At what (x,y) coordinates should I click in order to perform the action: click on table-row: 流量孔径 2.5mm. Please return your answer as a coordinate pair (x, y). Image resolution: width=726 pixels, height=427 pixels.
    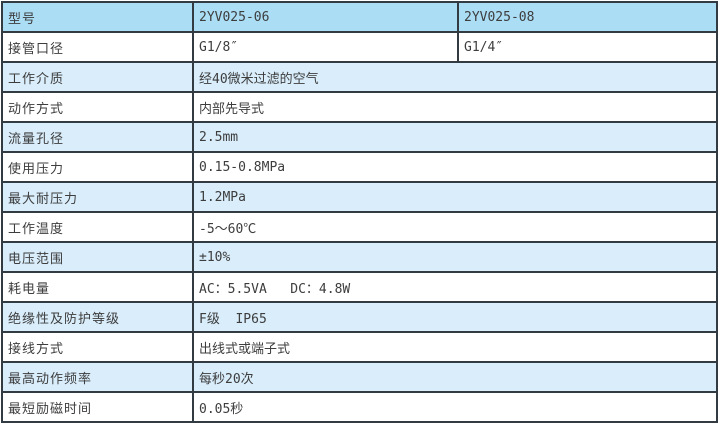
    Looking at the image, I should click on (359, 137).